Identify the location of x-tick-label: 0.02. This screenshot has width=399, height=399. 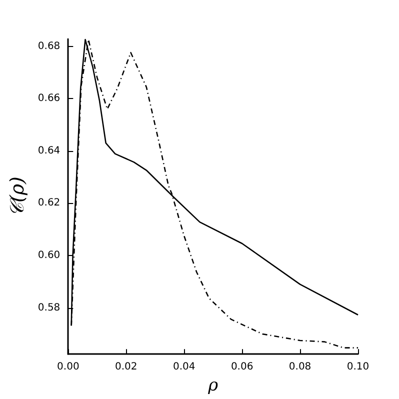
(126, 367).